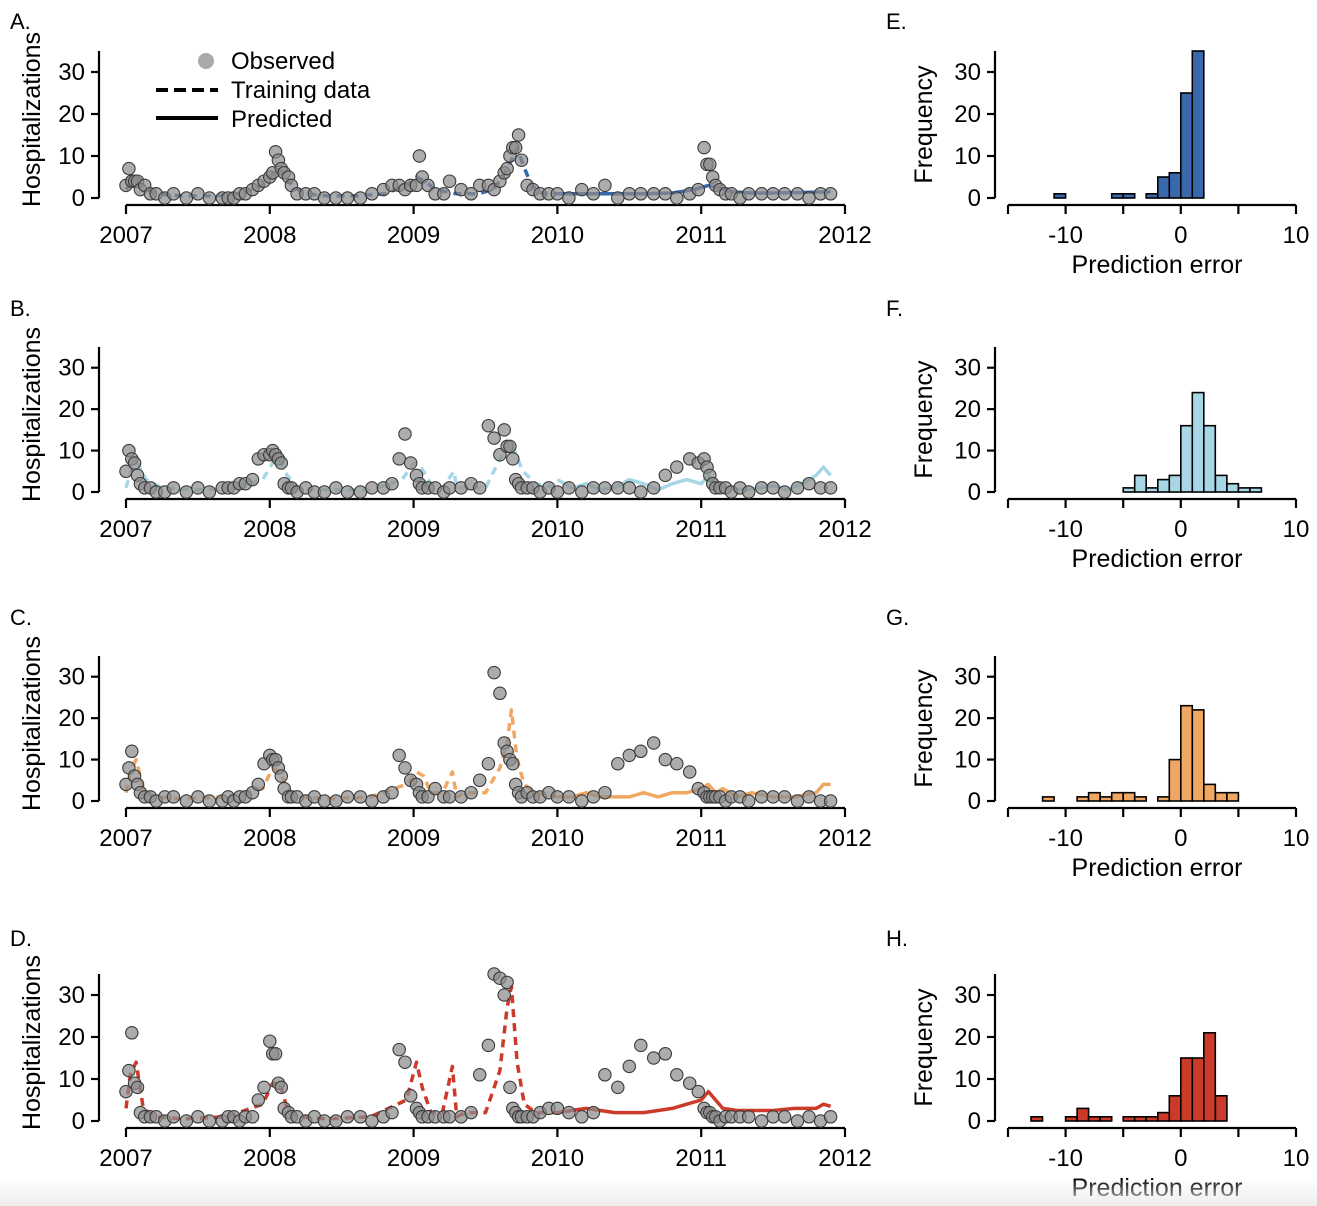 The height and width of the screenshot is (1206, 1317). I want to click on y-axis-label: Frequency, so click(924, 1047).